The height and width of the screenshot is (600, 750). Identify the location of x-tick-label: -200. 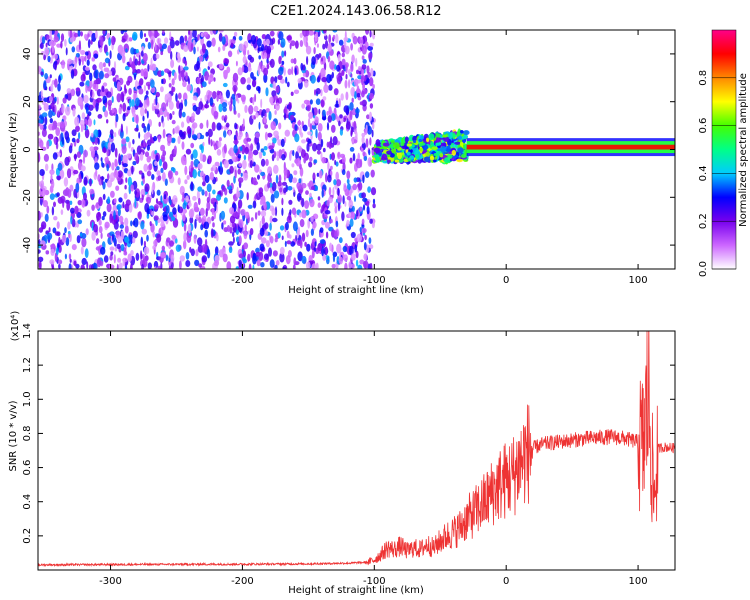
(242, 280).